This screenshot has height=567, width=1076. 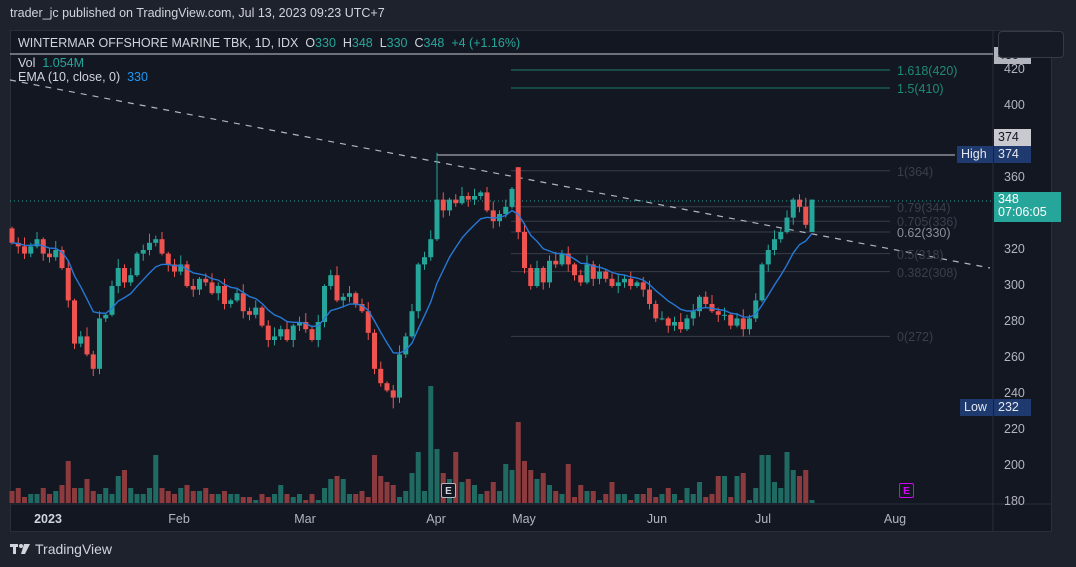 What do you see at coordinates (524, 519) in the screenshot?
I see `time-label-may: May` at bounding box center [524, 519].